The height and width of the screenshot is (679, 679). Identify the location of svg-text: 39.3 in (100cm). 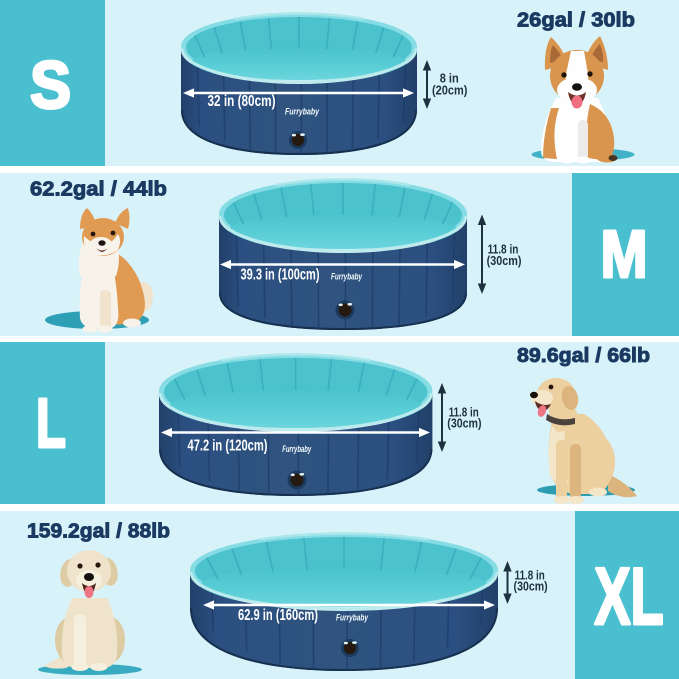
(280, 275).